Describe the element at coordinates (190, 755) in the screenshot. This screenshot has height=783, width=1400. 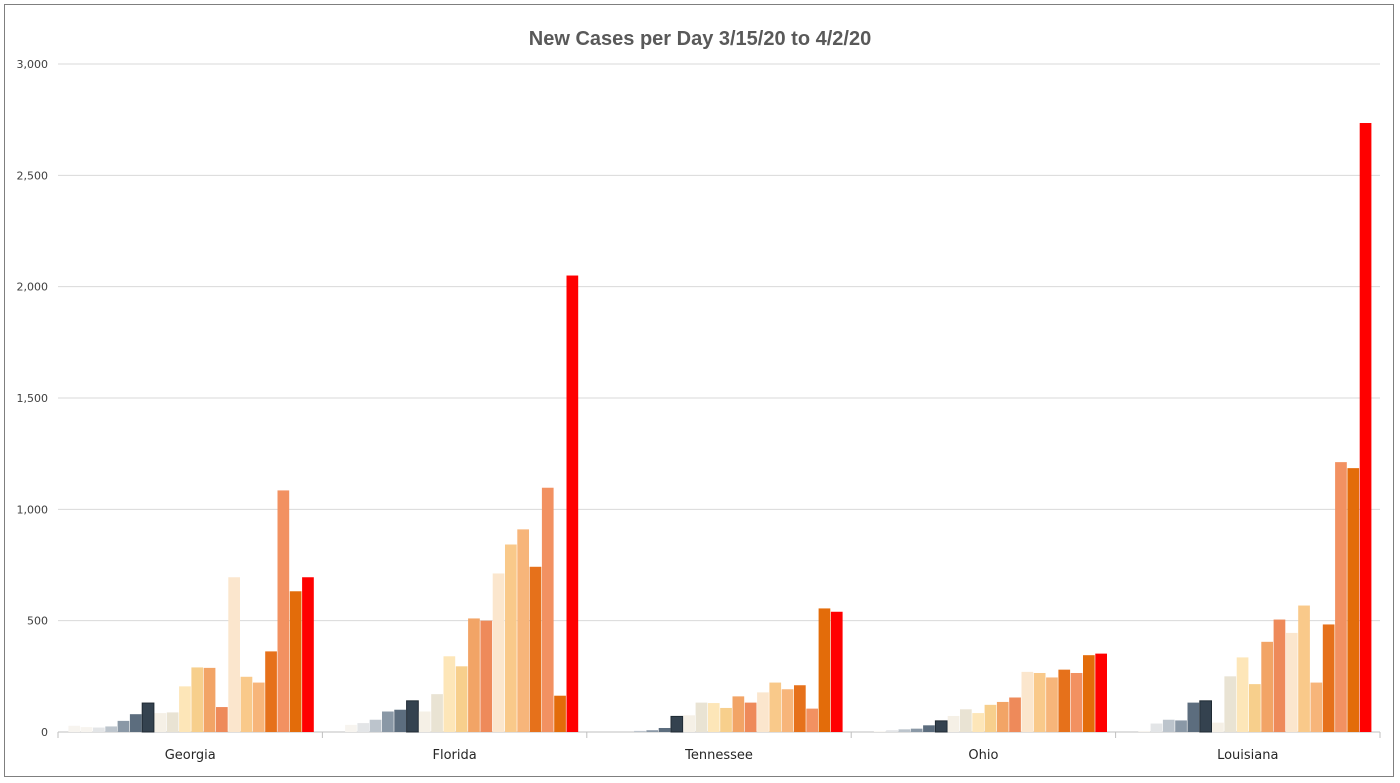
I see `category-label: Georgia` at that location.